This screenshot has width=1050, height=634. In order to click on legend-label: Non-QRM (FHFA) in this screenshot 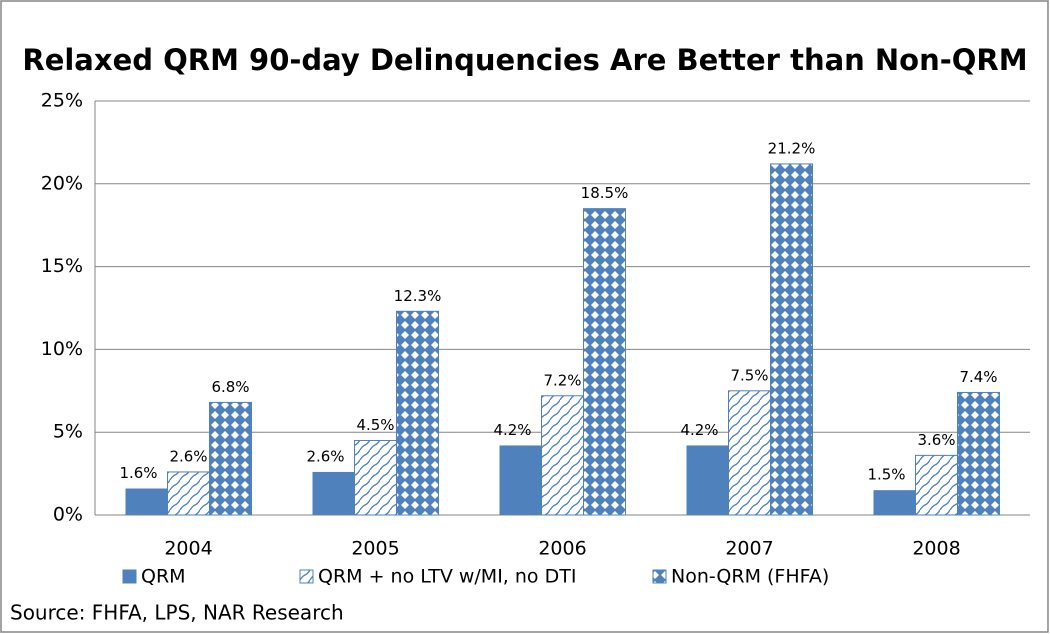, I will do `click(750, 577)`.